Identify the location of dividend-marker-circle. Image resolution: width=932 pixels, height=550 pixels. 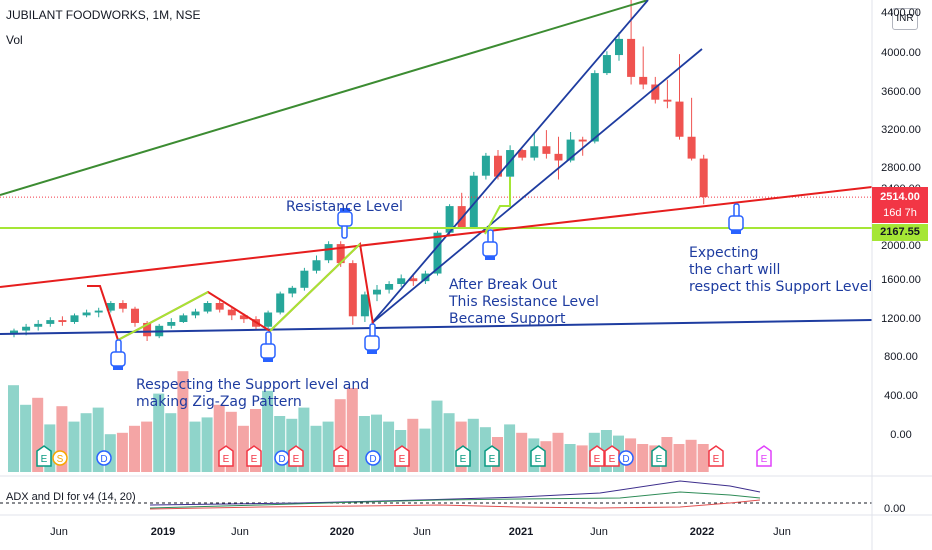
(626, 458).